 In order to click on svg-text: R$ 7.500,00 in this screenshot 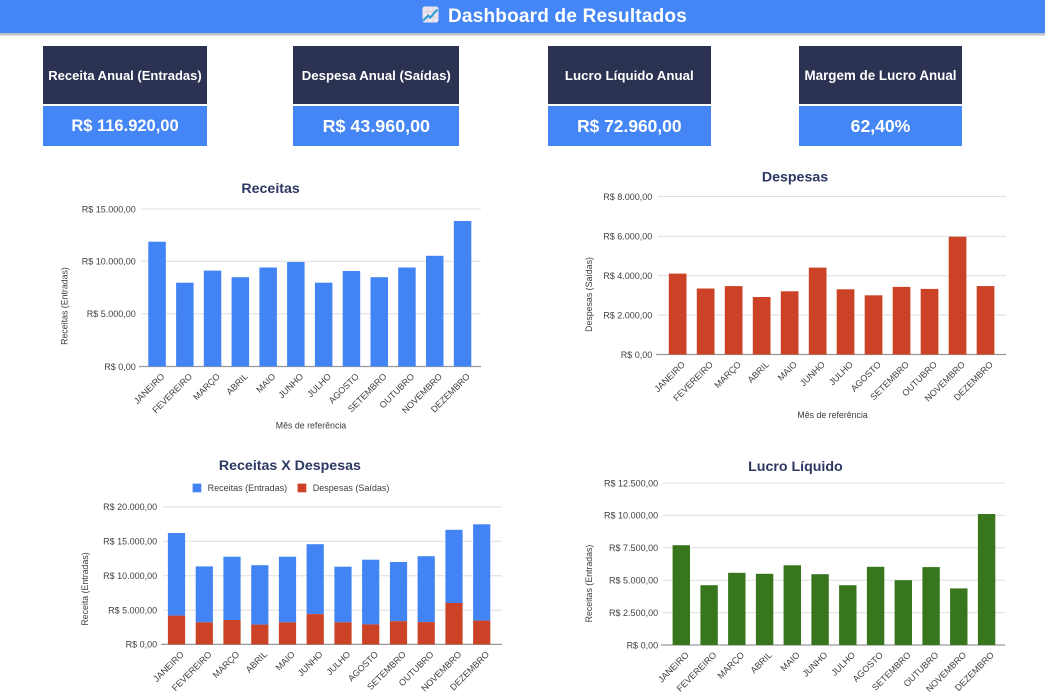, I will do `click(633, 548)`.